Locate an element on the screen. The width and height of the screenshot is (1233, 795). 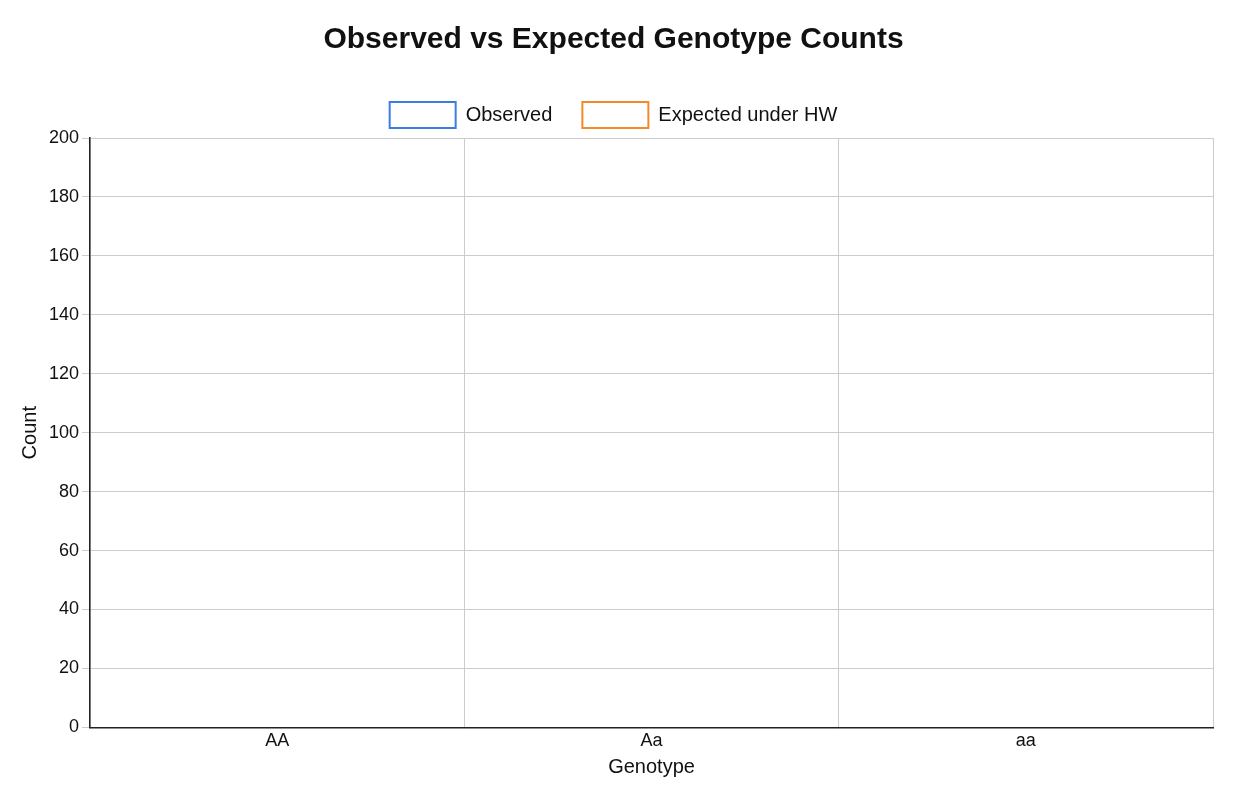
y-tick-label: 0 is located at coordinates (74, 726).